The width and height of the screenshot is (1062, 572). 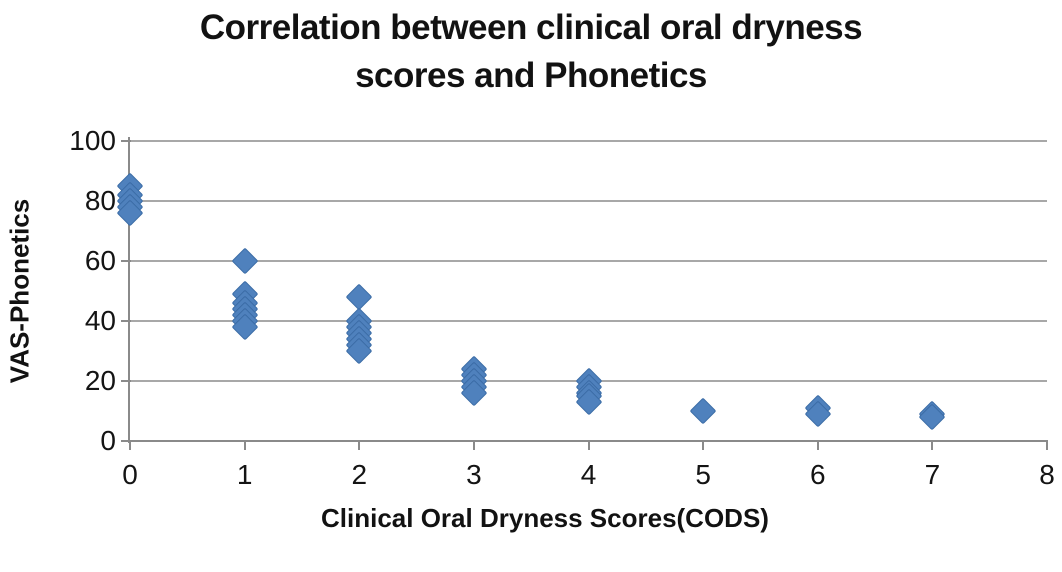 What do you see at coordinates (545, 518) in the screenshot?
I see `x-axis-title: Clinical Oral Dryness Scores(CODS)` at bounding box center [545, 518].